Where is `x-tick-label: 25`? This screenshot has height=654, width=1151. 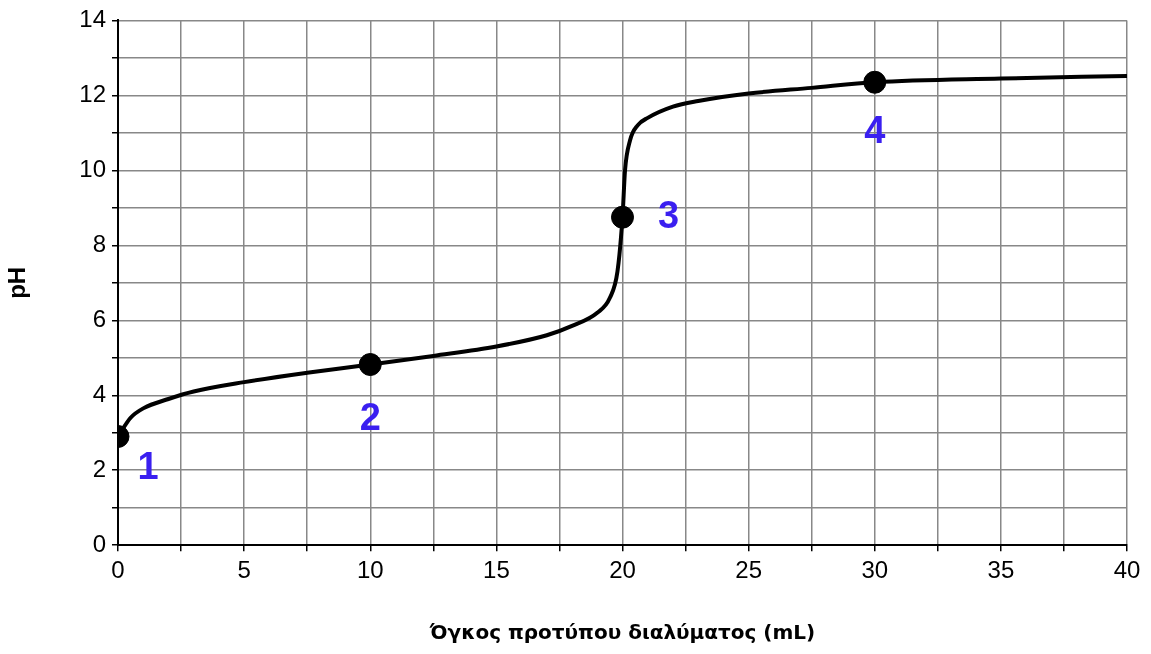 x-tick-label: 25 is located at coordinates (748, 570).